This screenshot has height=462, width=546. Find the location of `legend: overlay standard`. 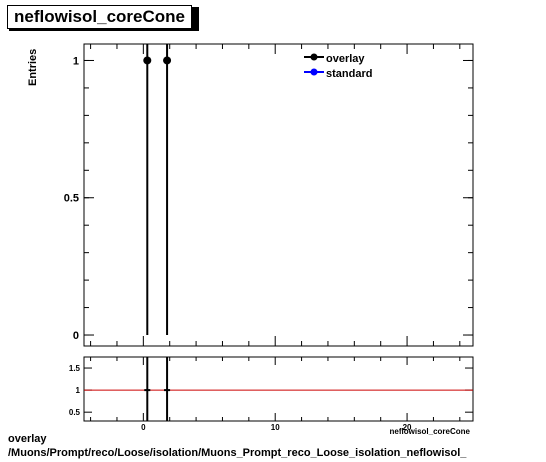

legend: overlay standard is located at coordinates (338, 66).